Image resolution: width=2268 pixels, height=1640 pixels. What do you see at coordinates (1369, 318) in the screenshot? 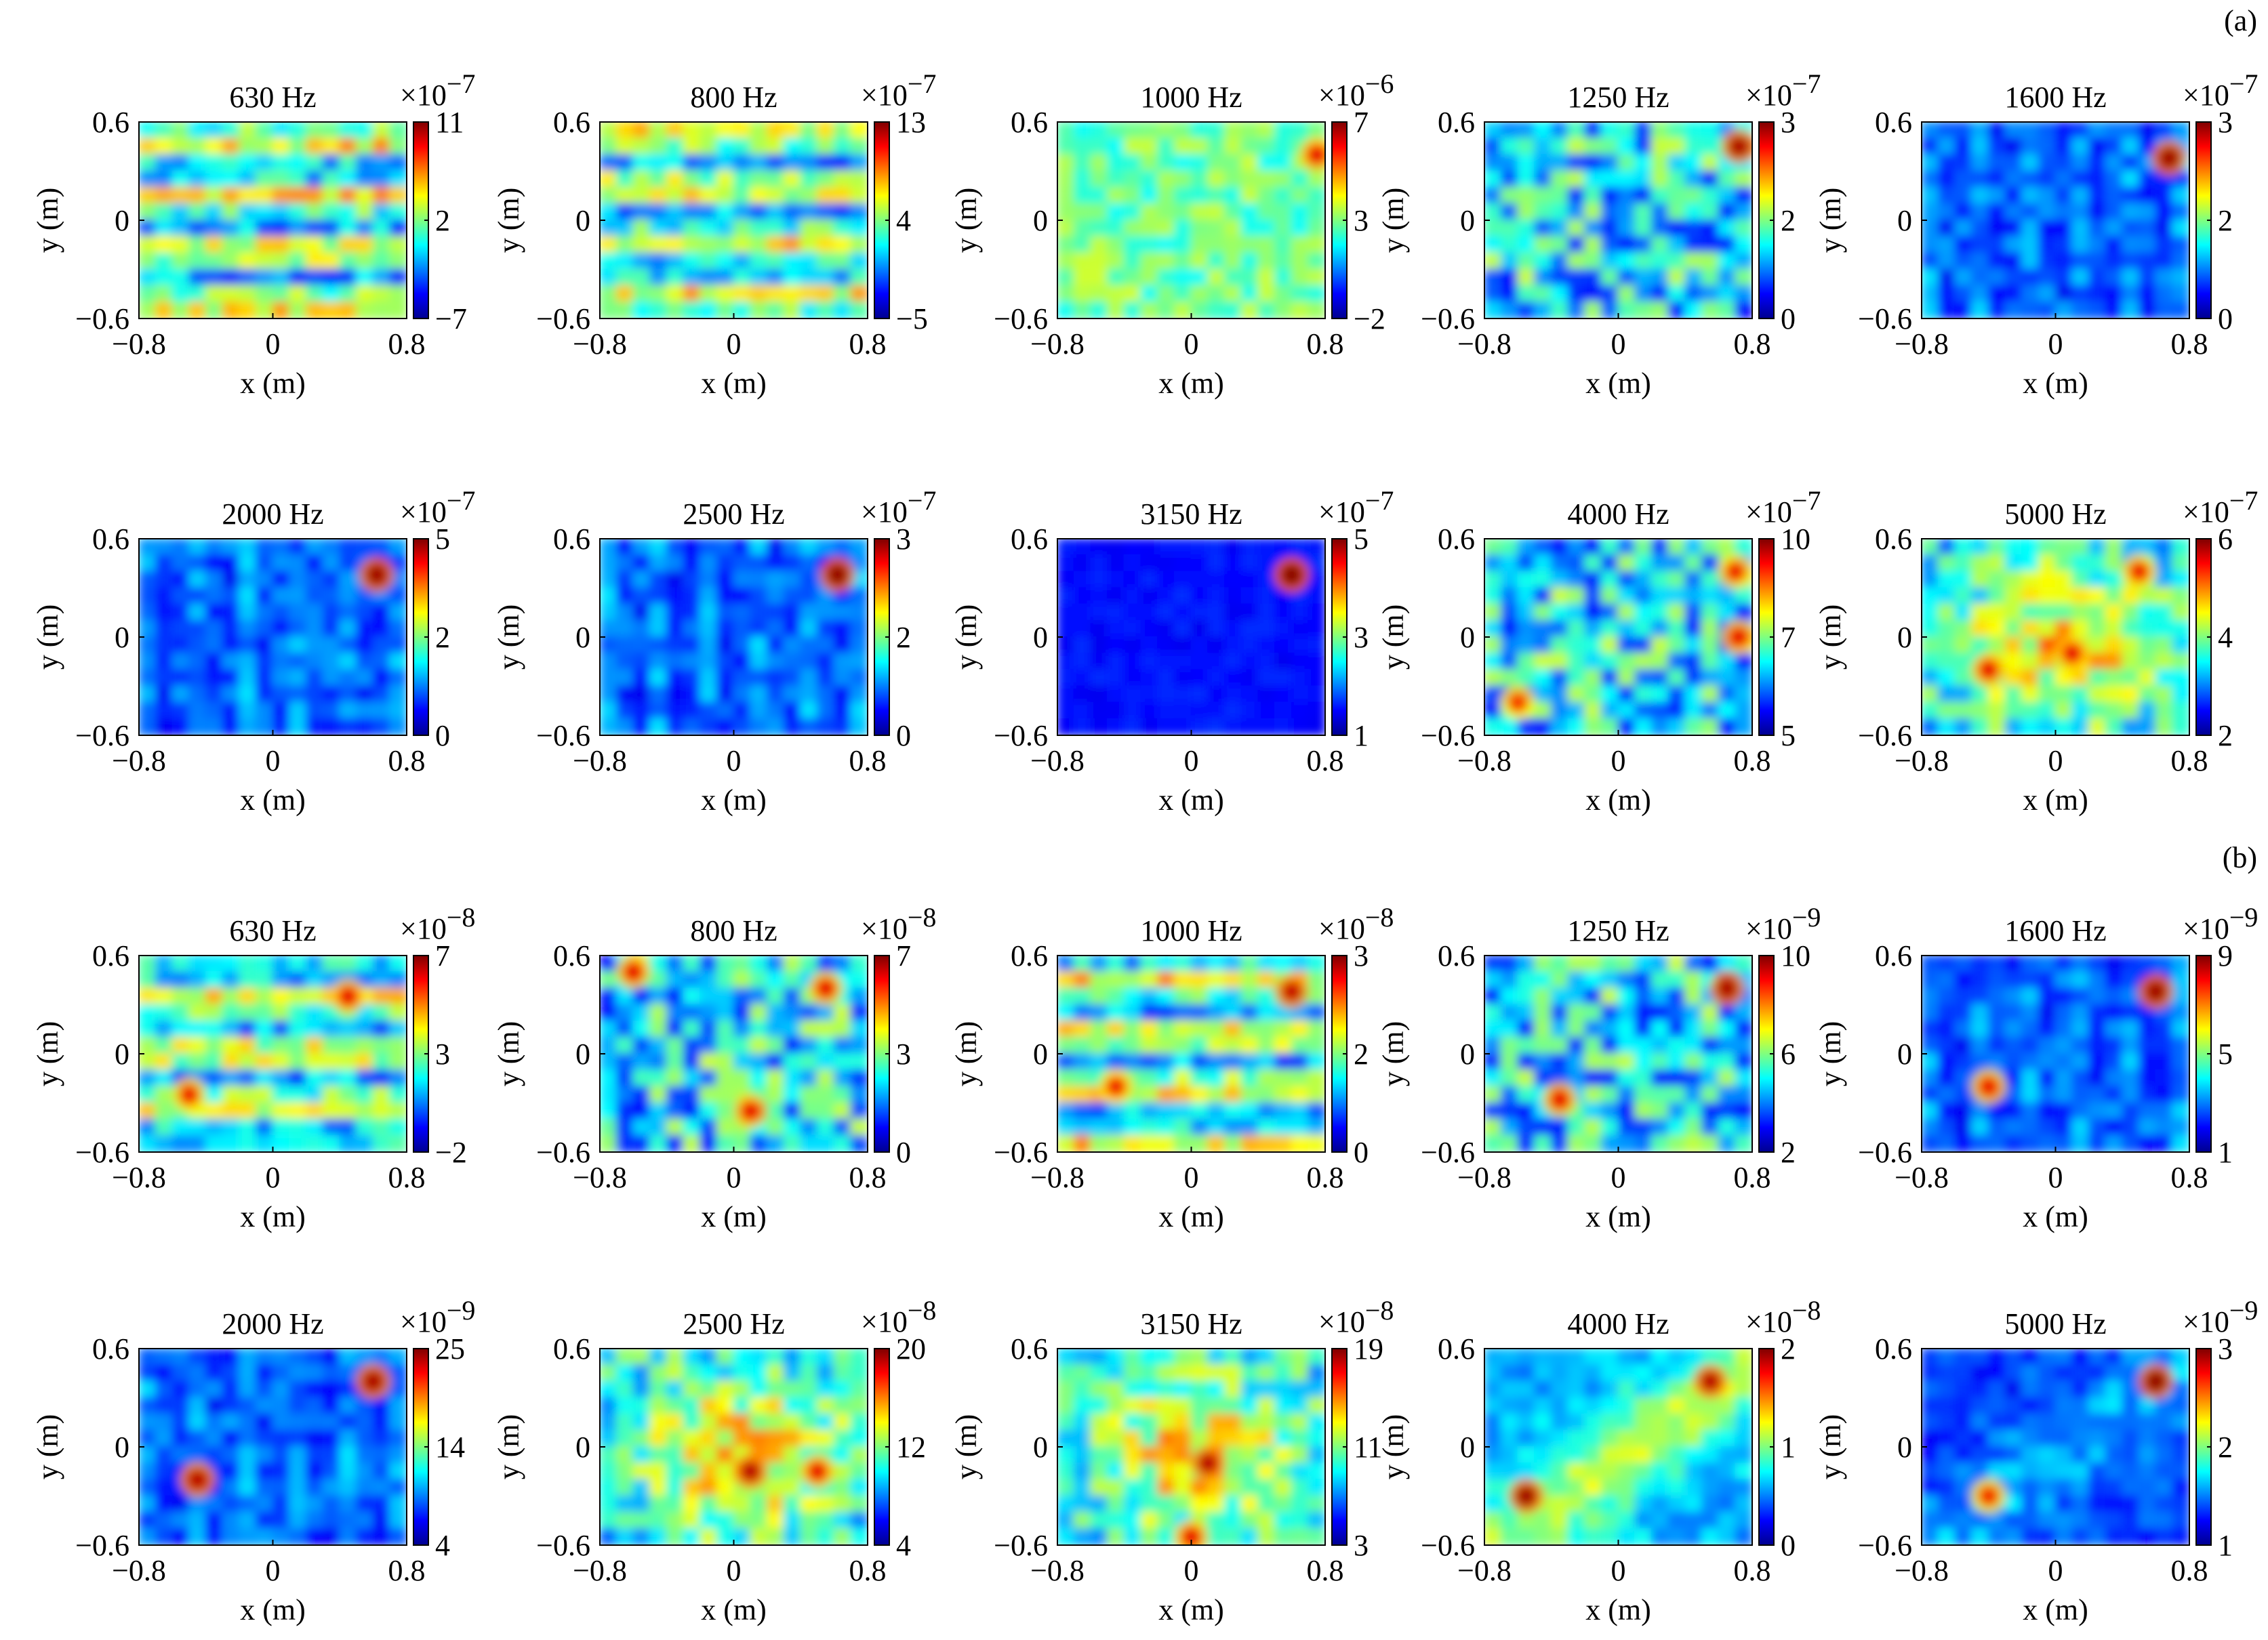
I see `colorbar-tick-label: −2` at bounding box center [1369, 318].